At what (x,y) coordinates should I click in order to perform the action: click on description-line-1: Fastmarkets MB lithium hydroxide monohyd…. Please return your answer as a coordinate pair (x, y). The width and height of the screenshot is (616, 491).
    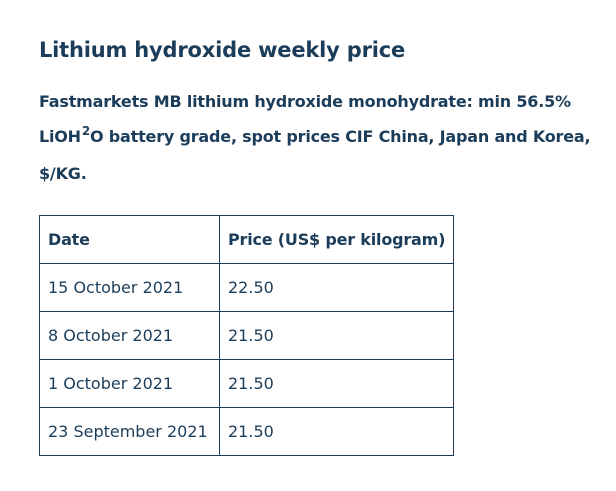
    Looking at the image, I should click on (305, 101).